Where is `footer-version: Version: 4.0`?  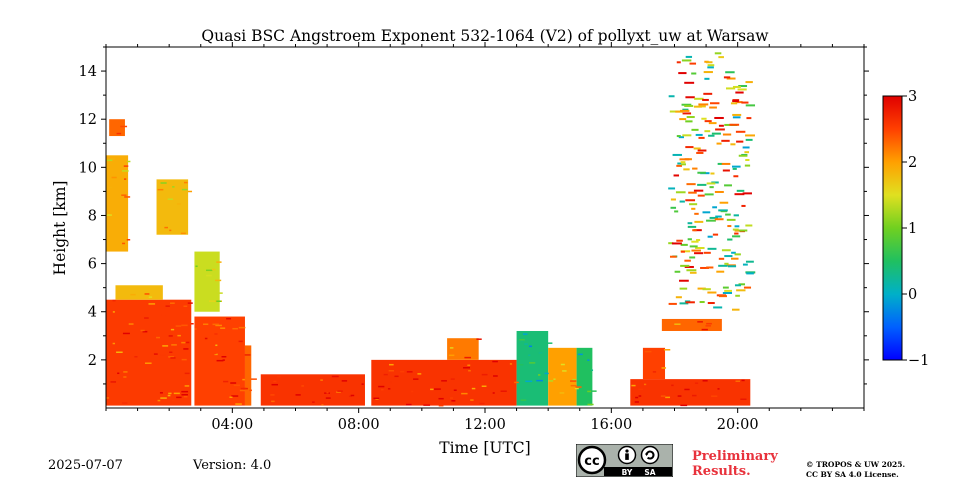 footer-version: Version: 4.0 is located at coordinates (232, 465).